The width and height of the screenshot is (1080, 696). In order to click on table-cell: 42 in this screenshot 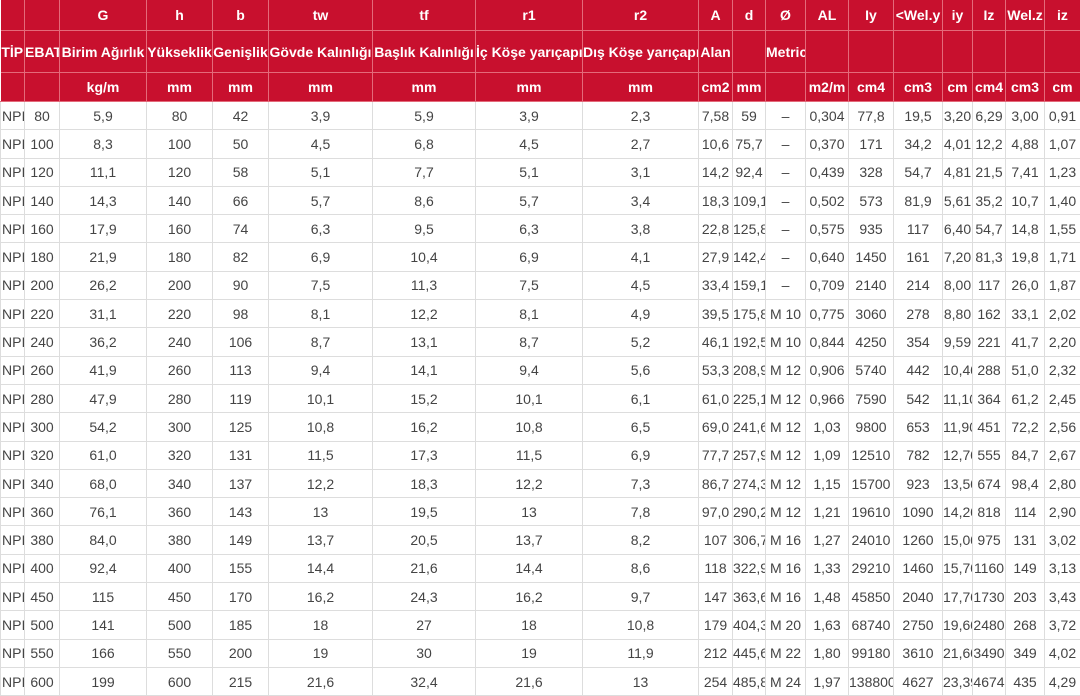, I will do `click(240, 116)`.